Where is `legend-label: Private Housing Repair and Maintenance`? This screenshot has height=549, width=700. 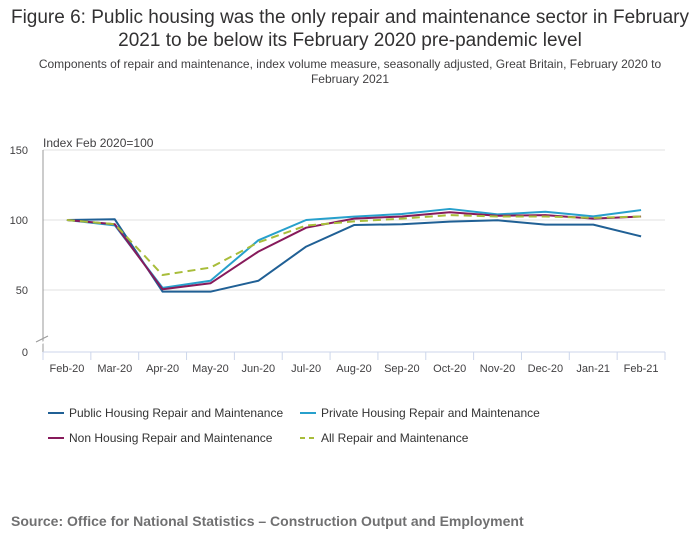 legend-label: Private Housing Repair and Maintenance is located at coordinates (430, 413).